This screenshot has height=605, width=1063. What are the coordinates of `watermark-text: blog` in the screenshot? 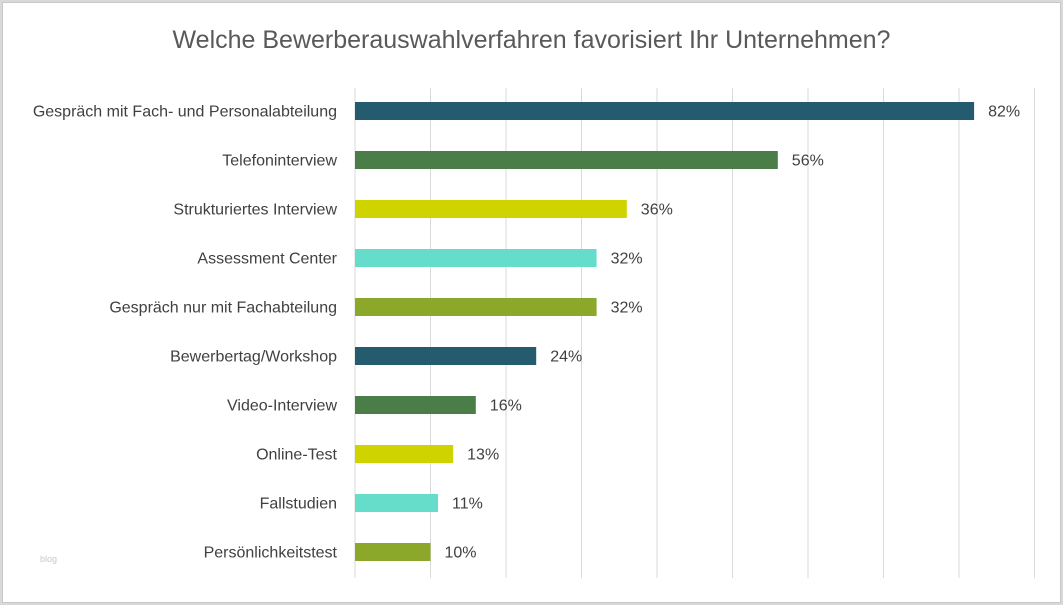 It's located at (49, 559).